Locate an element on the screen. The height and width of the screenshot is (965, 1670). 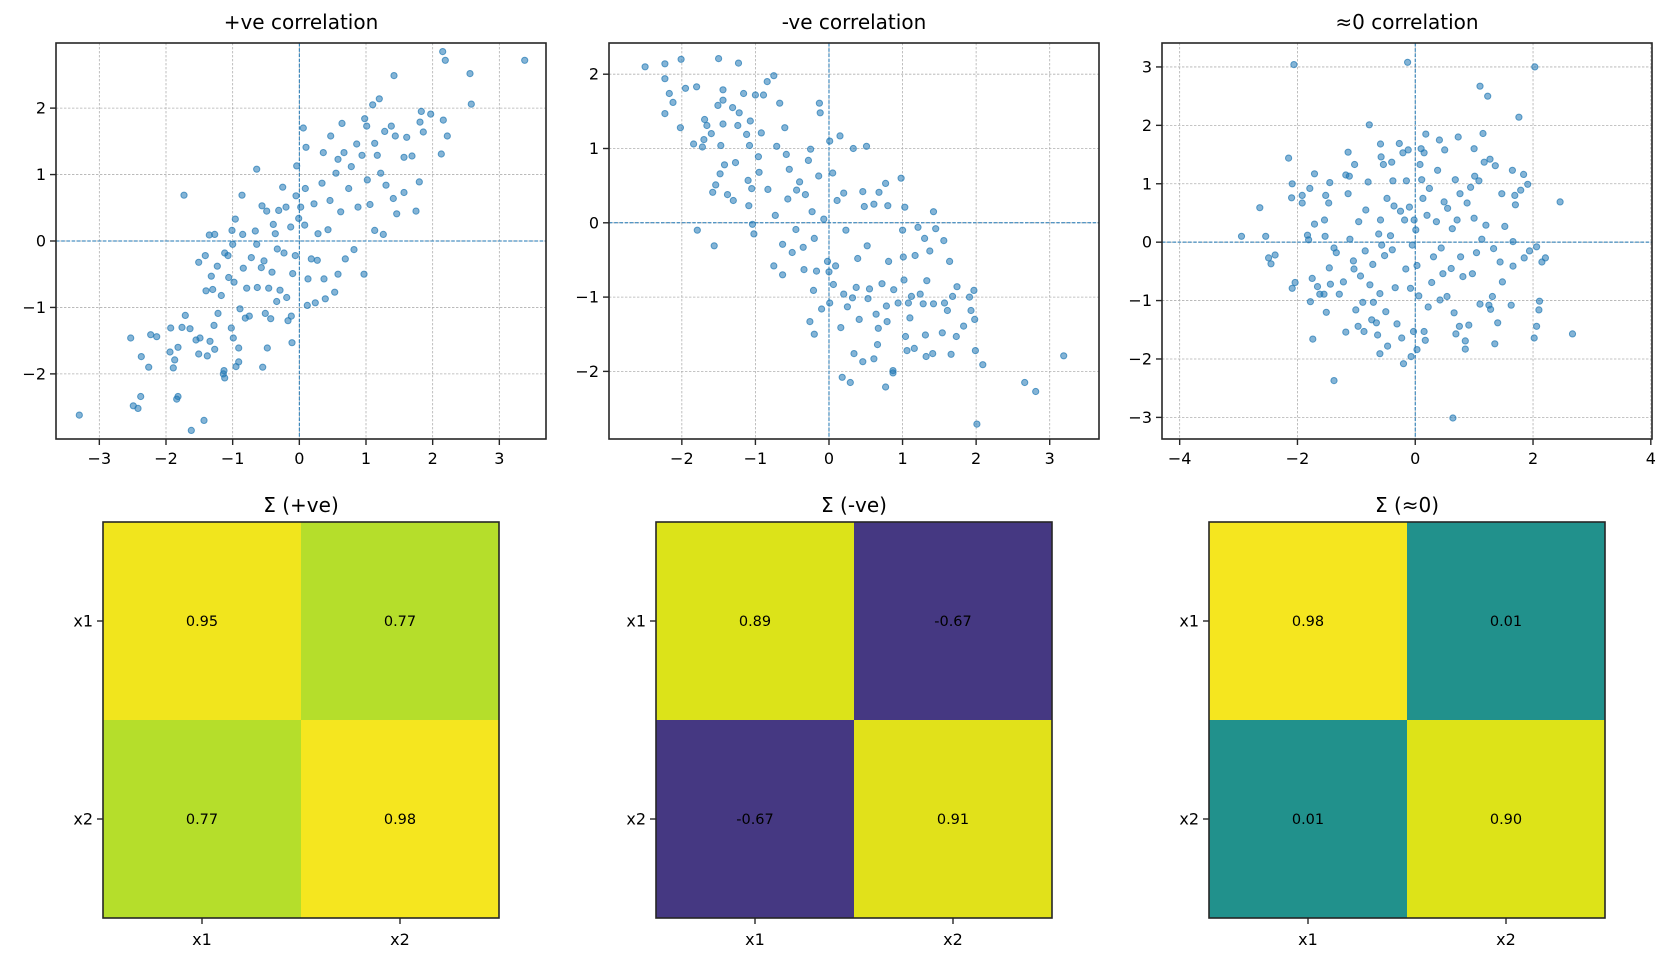
heatmap-panel-2: Σ (-ve) 0.89 -0.67 -0.67 0.91 x1 x2 x1 x2 is located at coordinates (839, 721).